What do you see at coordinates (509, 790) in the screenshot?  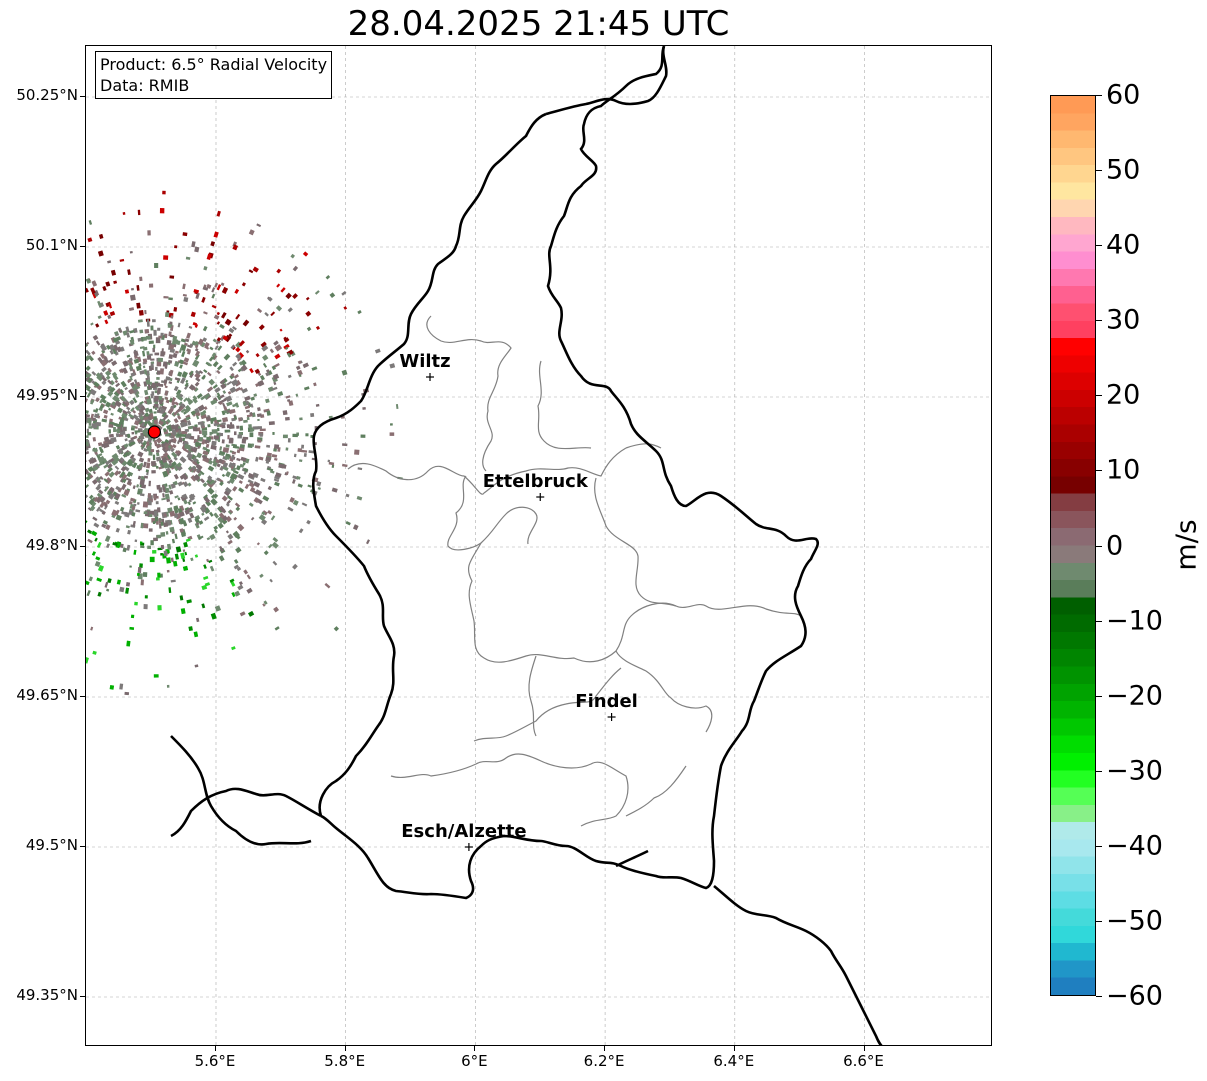 I see `canton-border` at bounding box center [509, 790].